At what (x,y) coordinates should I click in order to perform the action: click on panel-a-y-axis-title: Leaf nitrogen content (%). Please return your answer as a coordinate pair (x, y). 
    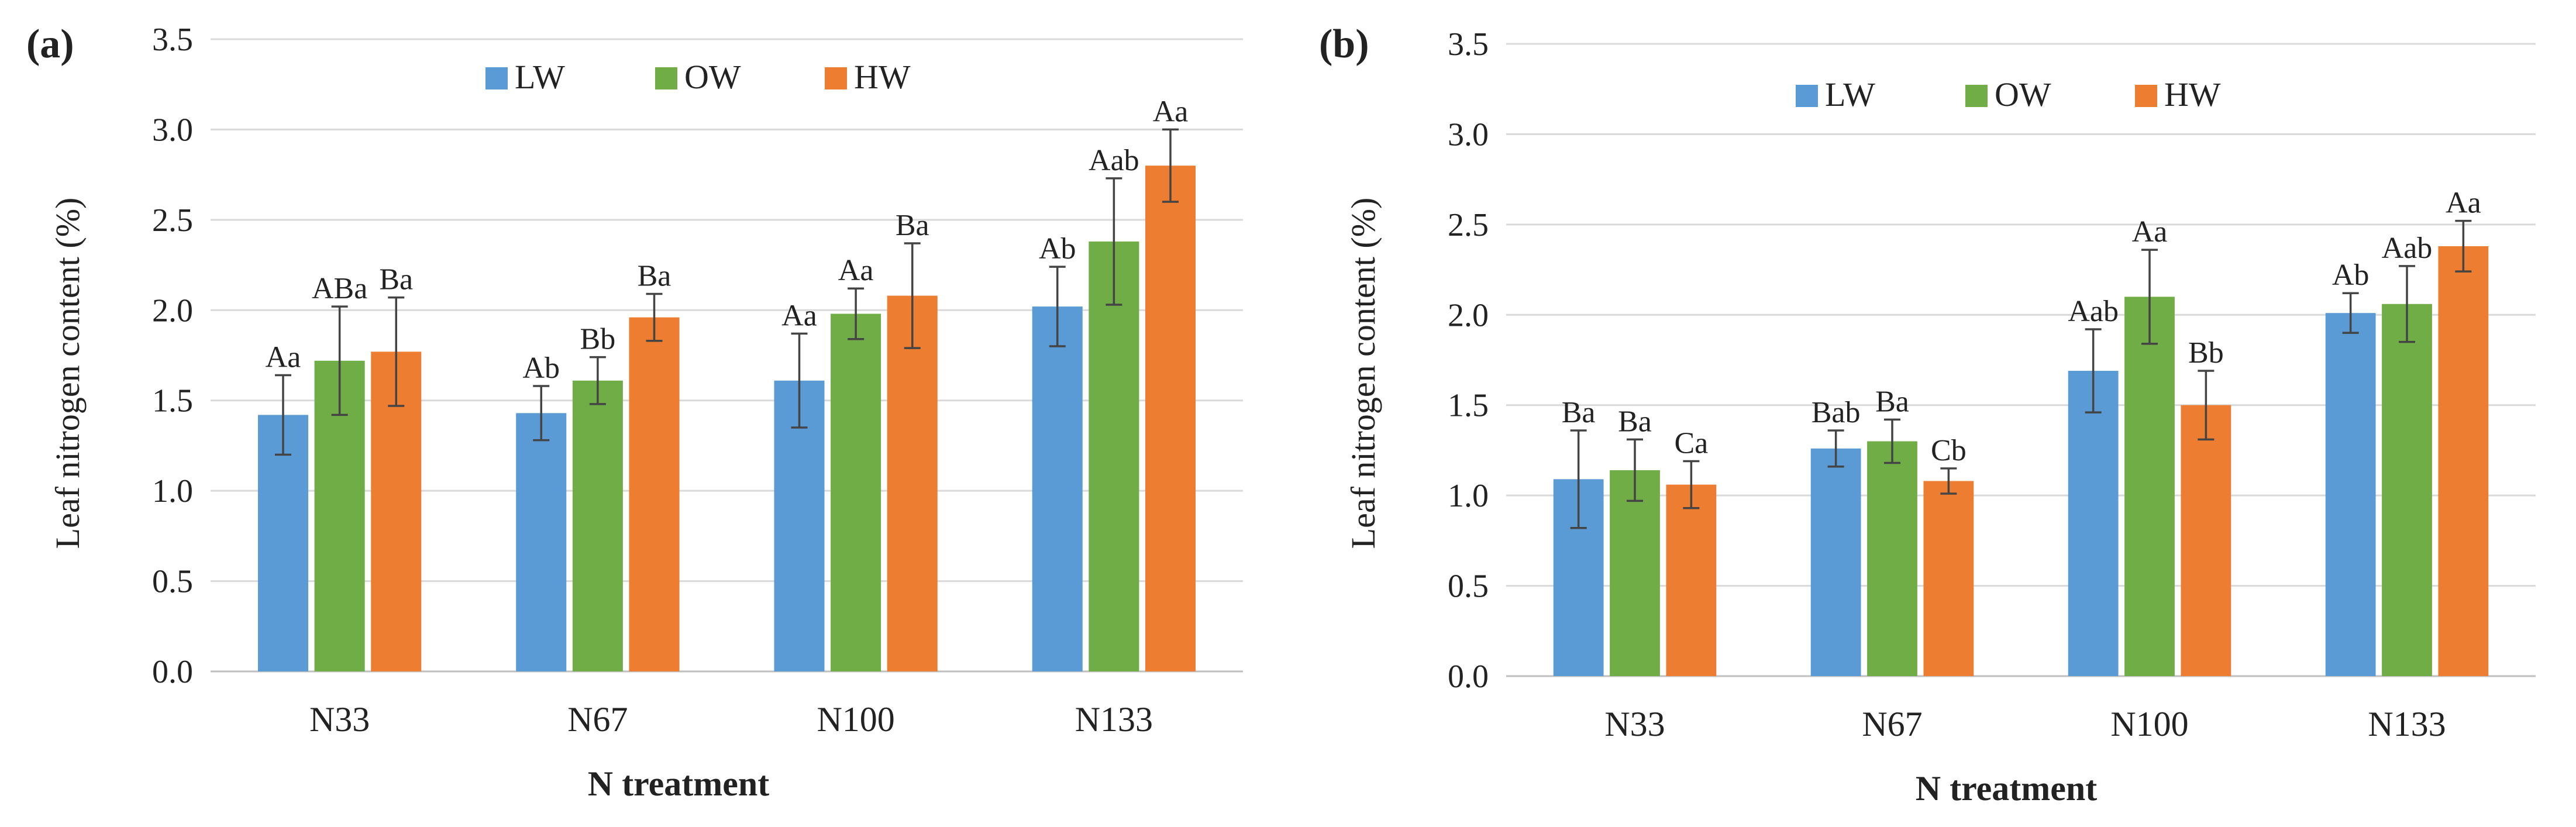
    Looking at the image, I should click on (68, 374).